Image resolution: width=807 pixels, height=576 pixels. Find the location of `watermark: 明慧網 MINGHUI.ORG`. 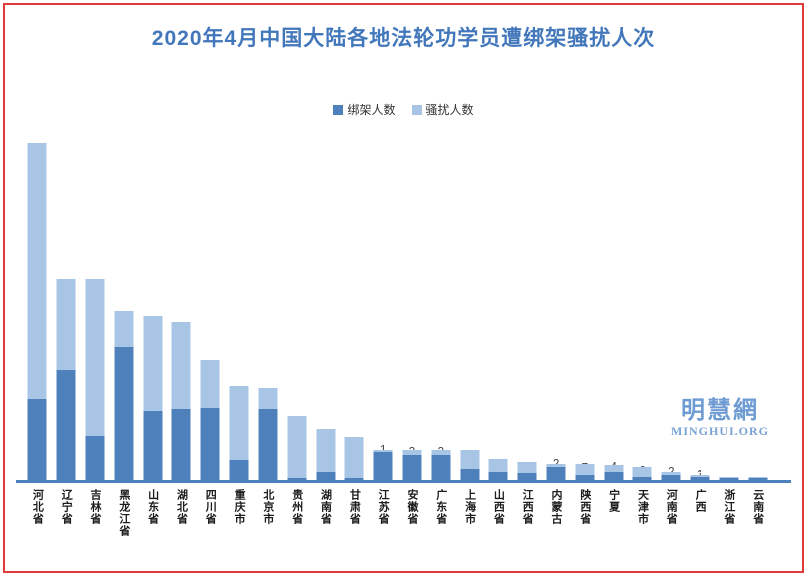

watermark: 明慧網 MINGHUI.ORG is located at coordinates (720, 418).